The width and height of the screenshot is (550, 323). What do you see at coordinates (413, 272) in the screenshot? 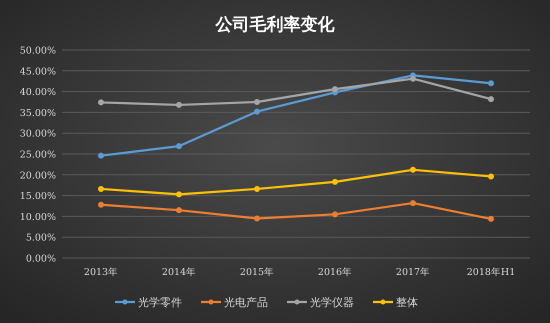
I see `x-tick-label: 2017年` at bounding box center [413, 272].